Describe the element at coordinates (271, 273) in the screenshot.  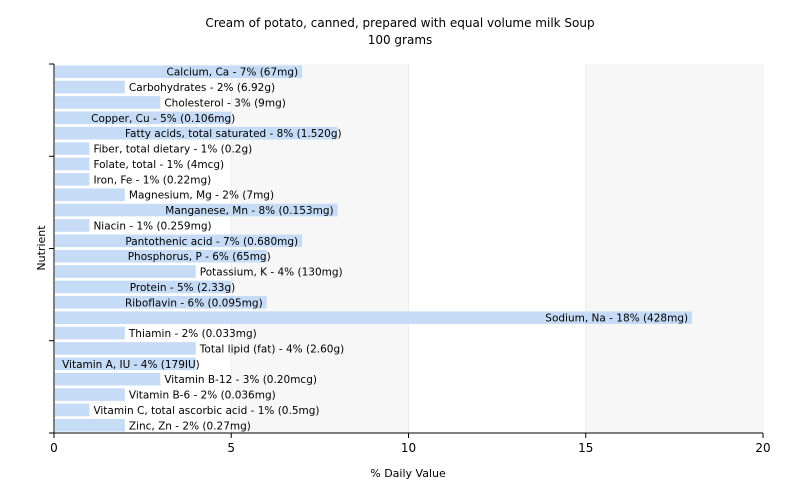
I see `bar-label: Potassium, K - 4% (130mg)` at that location.